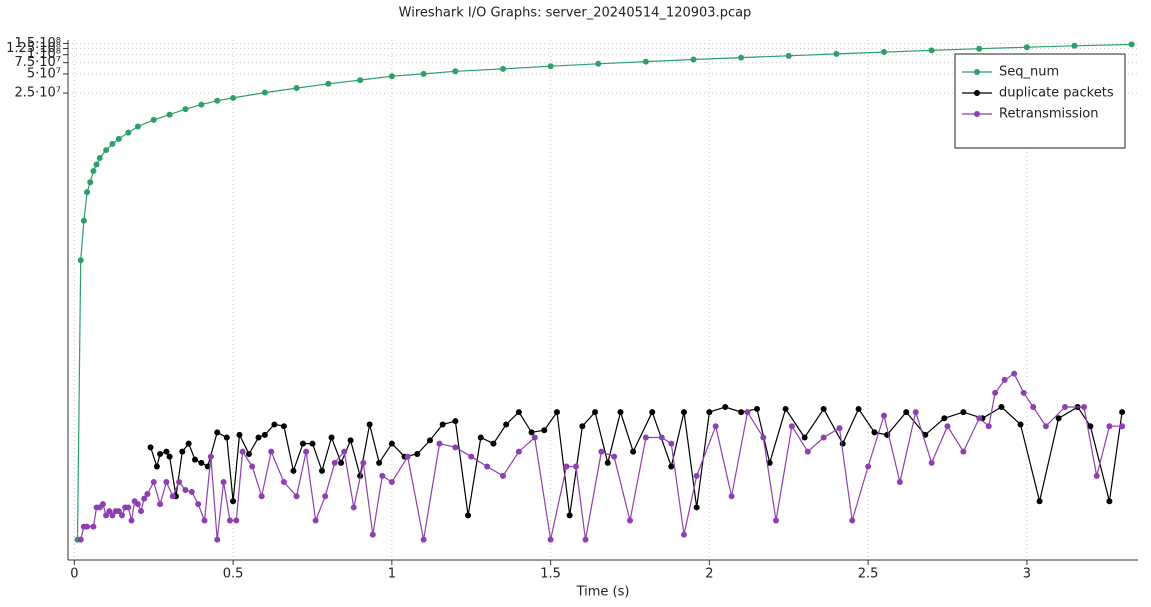  What do you see at coordinates (1029, 72) in the screenshot?
I see `legend-label: Seq_num` at bounding box center [1029, 72].